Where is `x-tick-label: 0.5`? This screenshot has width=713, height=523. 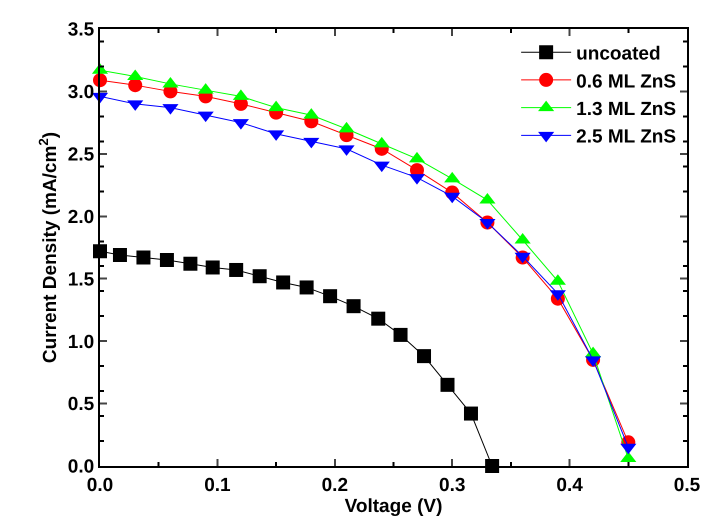 x-tick-label: 0.5 is located at coordinates (687, 485).